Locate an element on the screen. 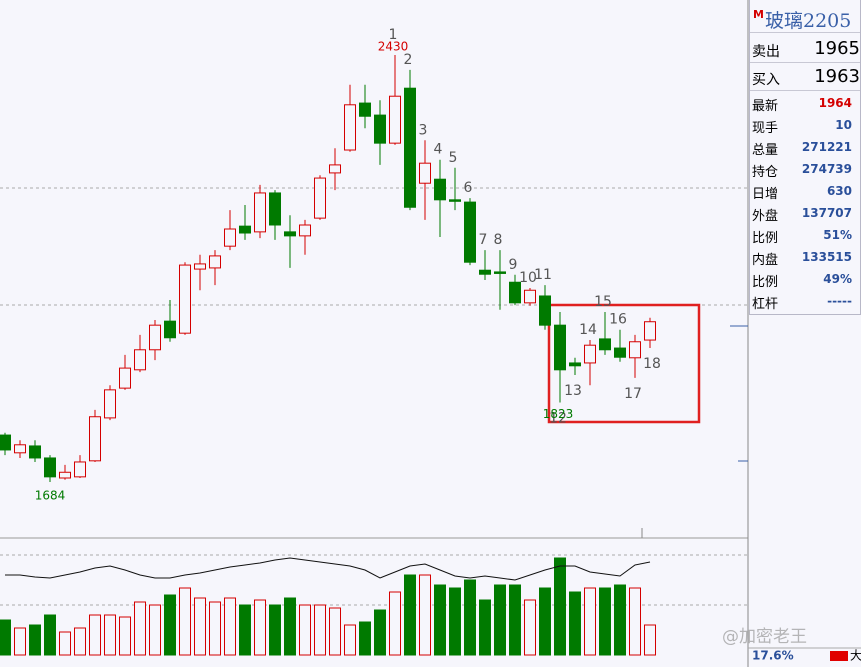 Image resolution: width=861 pixels, height=667 pixels. price-label: 1823 is located at coordinates (558, 414).